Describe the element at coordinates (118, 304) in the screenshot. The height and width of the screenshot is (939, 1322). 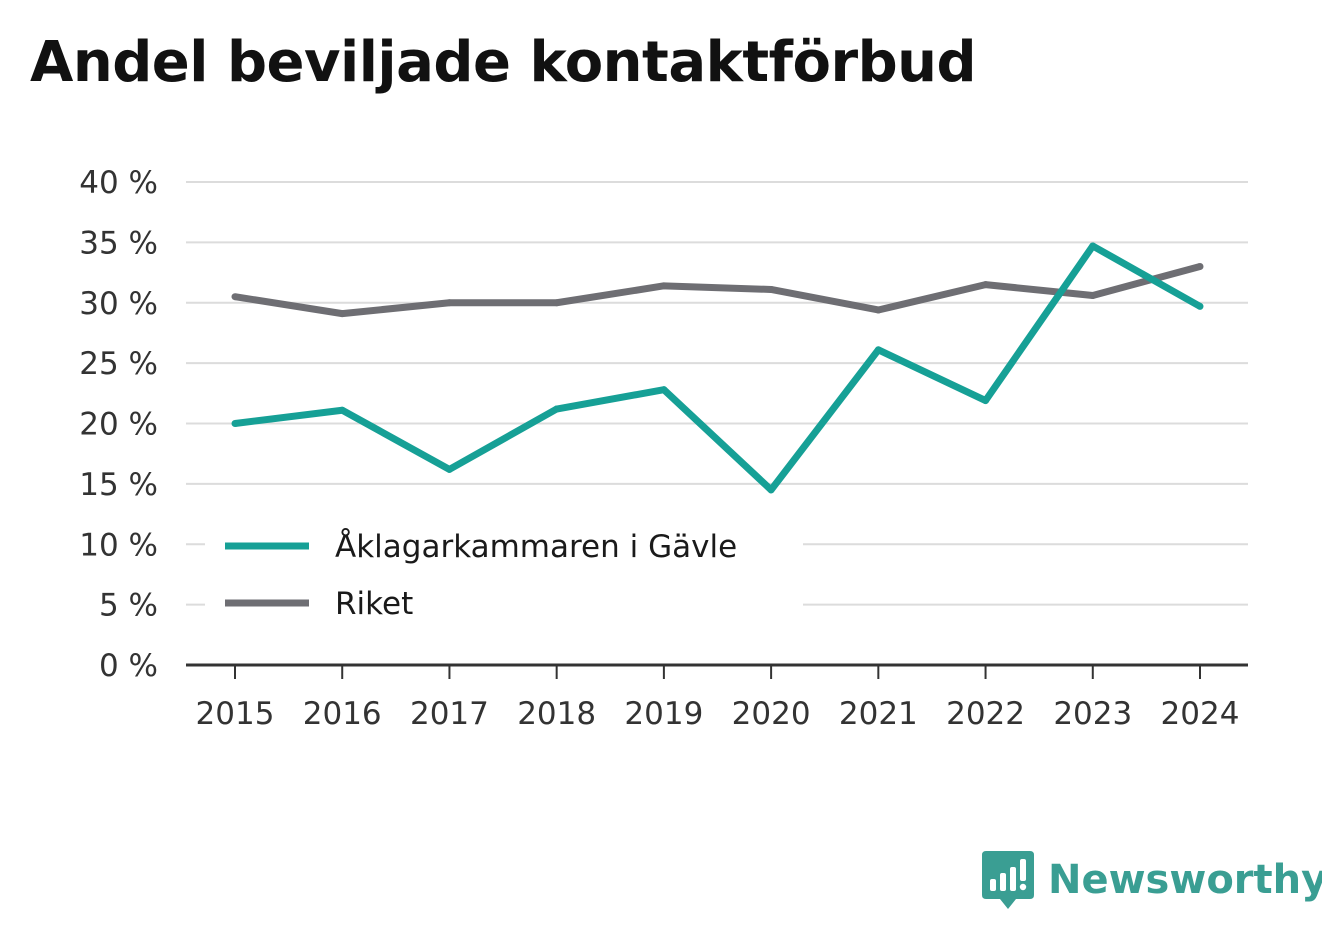
I see `y-tick-label: 30 %` at that location.